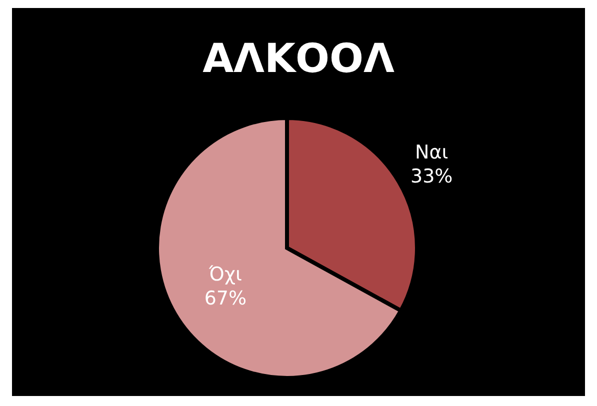 The height and width of the screenshot is (406, 597). What do you see at coordinates (431, 152) in the screenshot?
I see `slice-label: Ναι` at bounding box center [431, 152].